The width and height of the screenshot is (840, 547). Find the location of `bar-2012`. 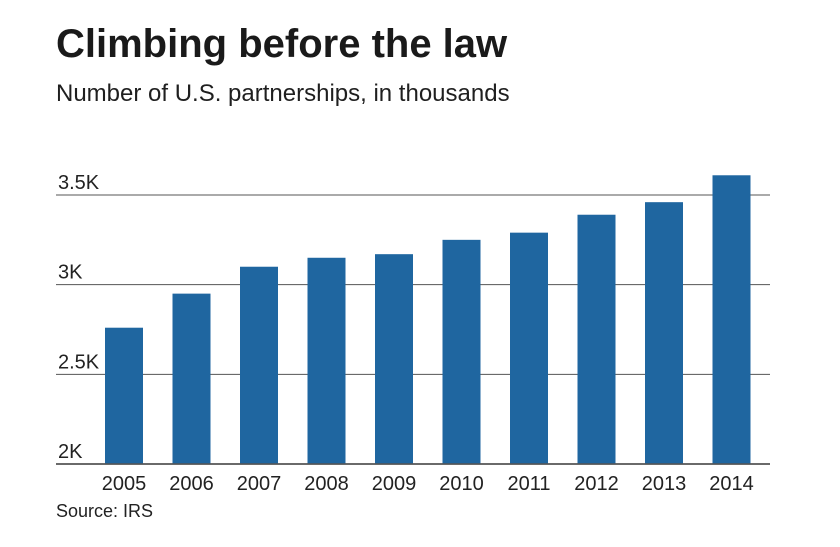

bar-2012 is located at coordinates (596, 339).